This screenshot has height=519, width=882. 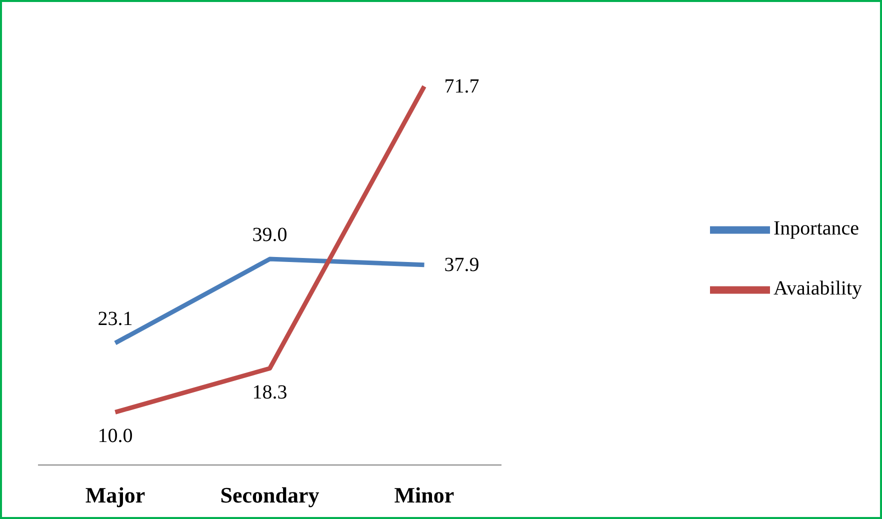 What do you see at coordinates (818, 288) in the screenshot?
I see `legend-label: Avaiability` at bounding box center [818, 288].